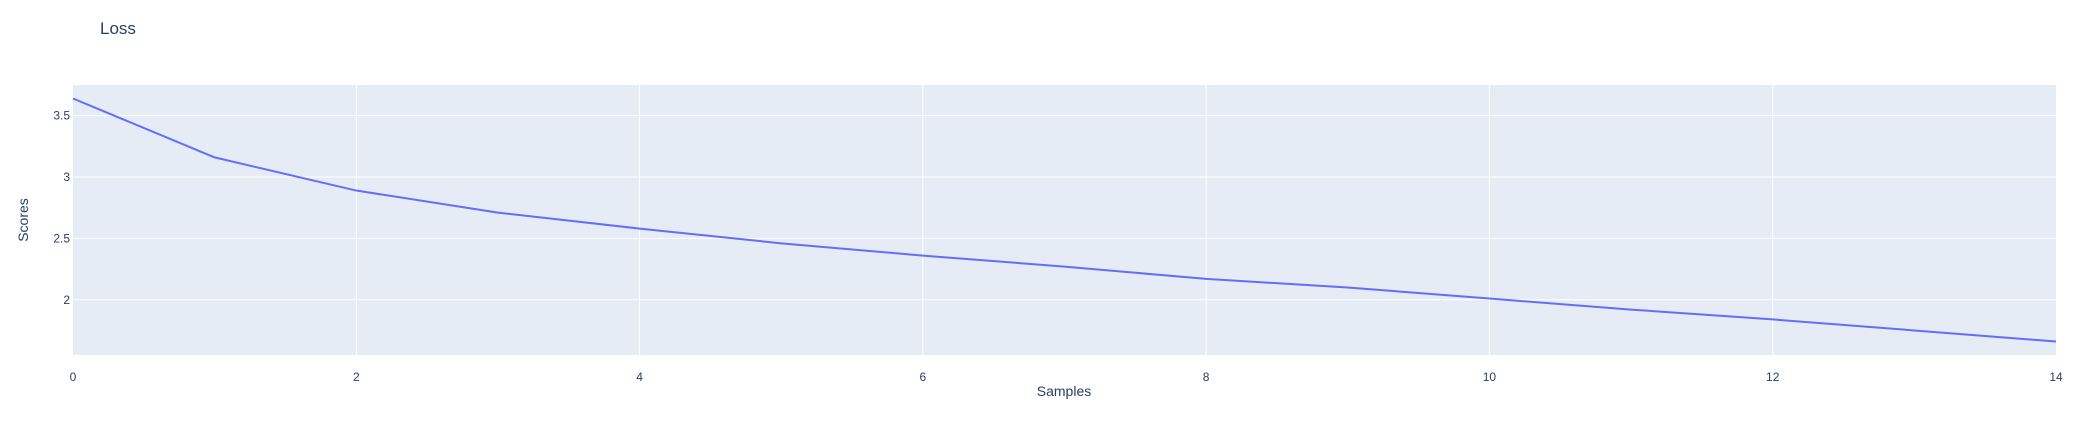 Image resolution: width=2091 pixels, height=438 pixels. I want to click on y-axis-title: Scores, so click(23, 220).